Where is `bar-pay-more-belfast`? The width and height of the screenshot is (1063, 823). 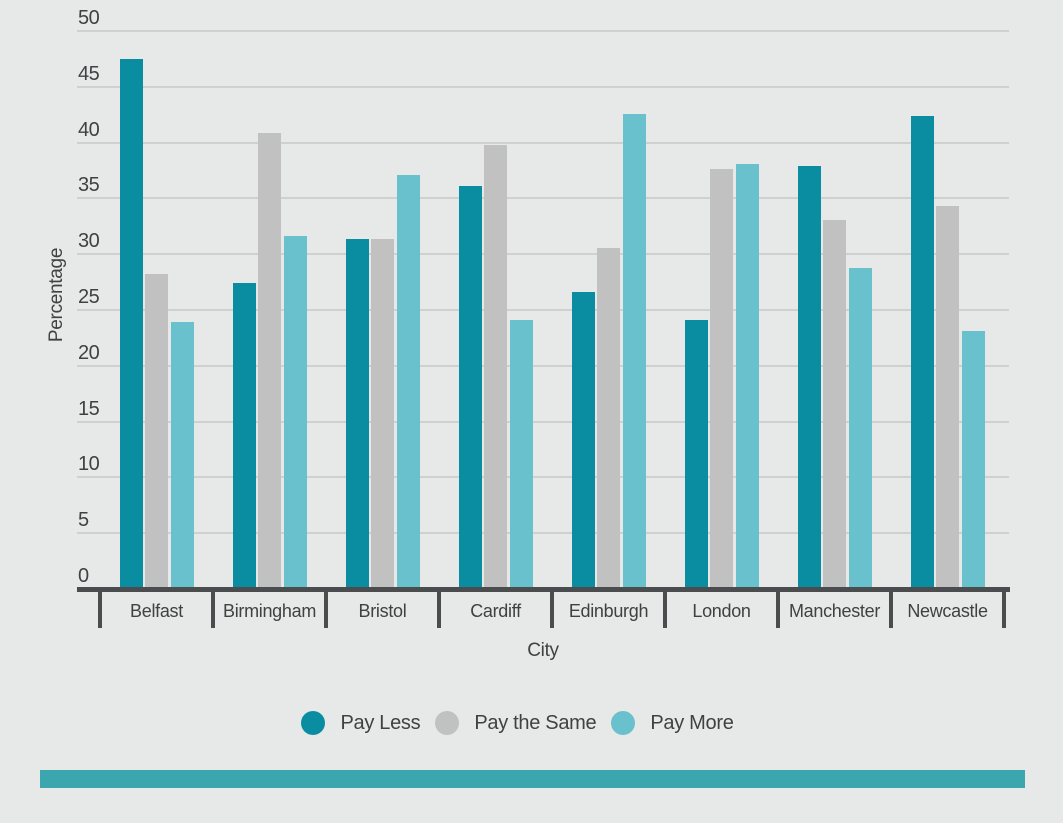
bar-pay-more-belfast is located at coordinates (182, 455).